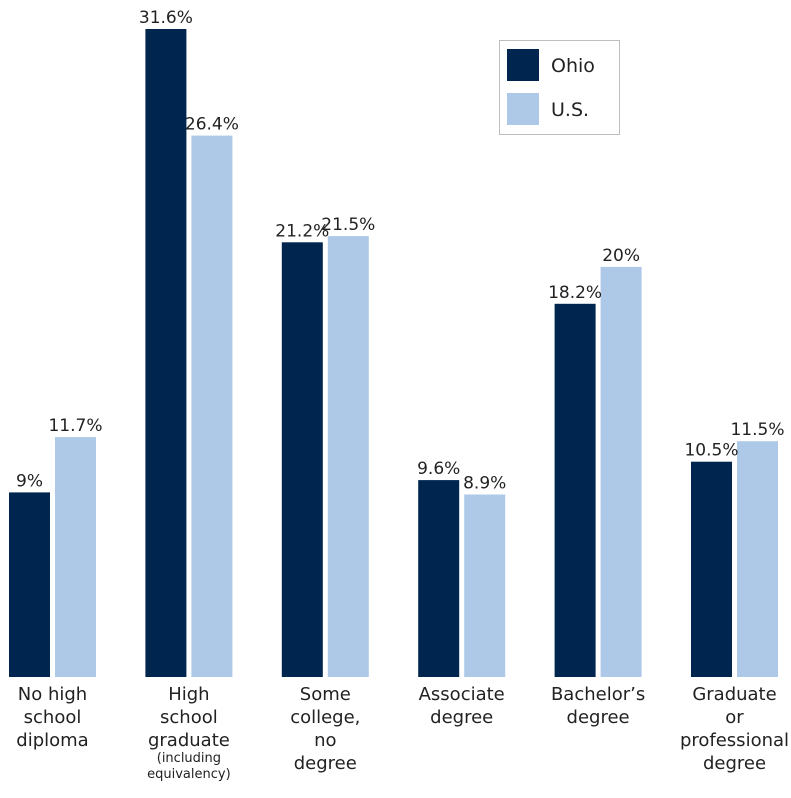 The height and width of the screenshot is (798, 791). What do you see at coordinates (461, 717) in the screenshot?
I see `category-label-3-line-1: degree` at bounding box center [461, 717].